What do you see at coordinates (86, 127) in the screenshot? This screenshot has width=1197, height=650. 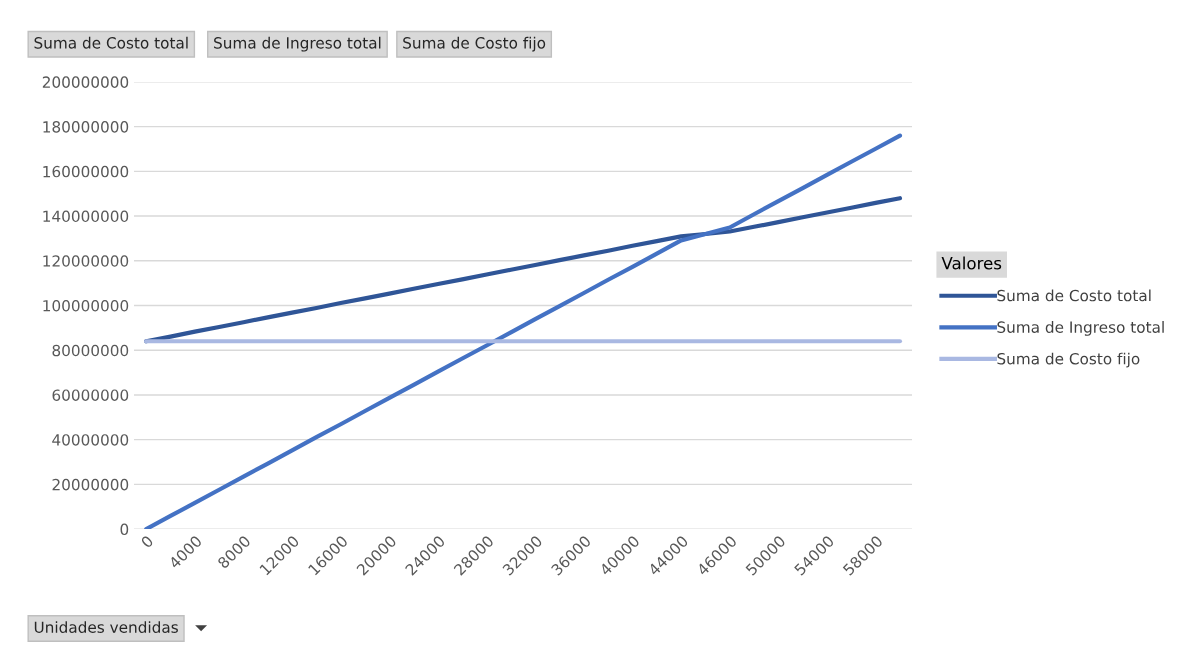 I see `y-tick-label: 180000000` at bounding box center [86, 127].